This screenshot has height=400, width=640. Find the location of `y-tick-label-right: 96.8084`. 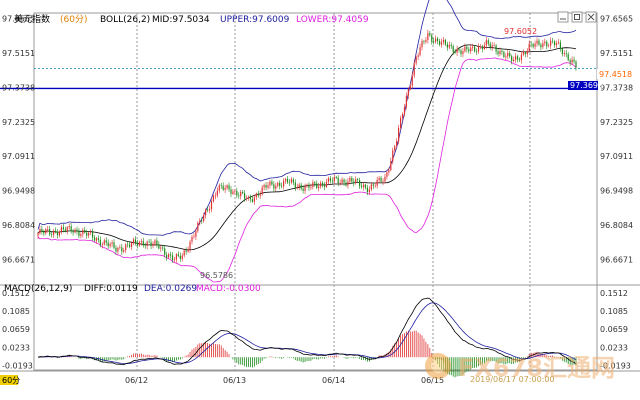

y-tick-label-right: 96.8084 is located at coordinates (616, 225).